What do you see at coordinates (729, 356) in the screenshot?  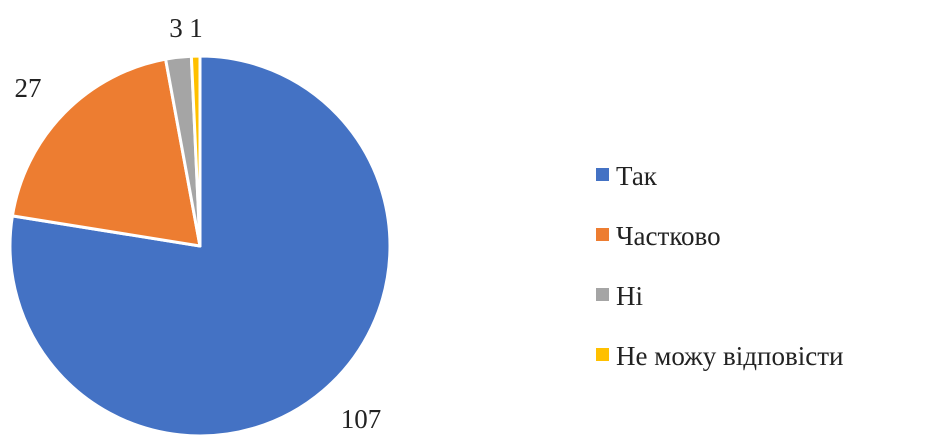 I see `legend-label-4: Не можу відповісти` at bounding box center [729, 356].